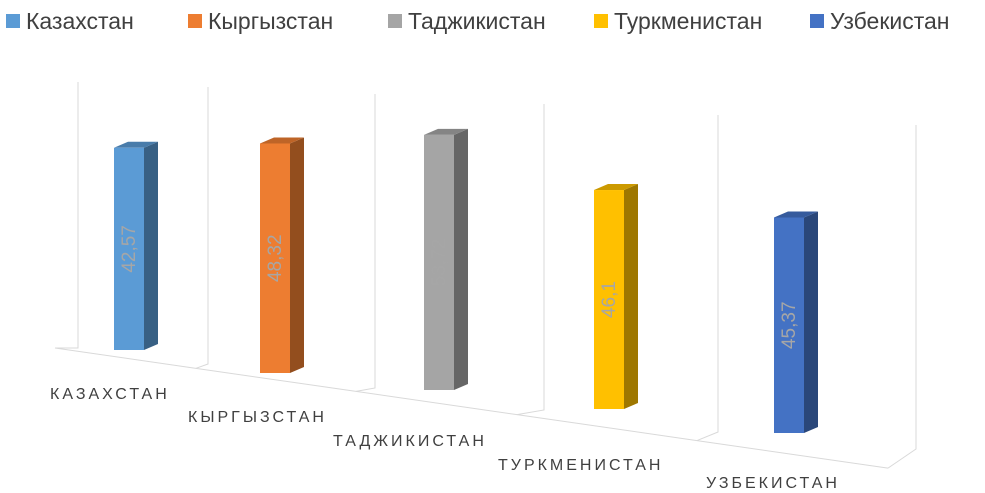  What do you see at coordinates (110, 394) in the screenshot?
I see `category-label: КАЗАХСТАН` at bounding box center [110, 394].